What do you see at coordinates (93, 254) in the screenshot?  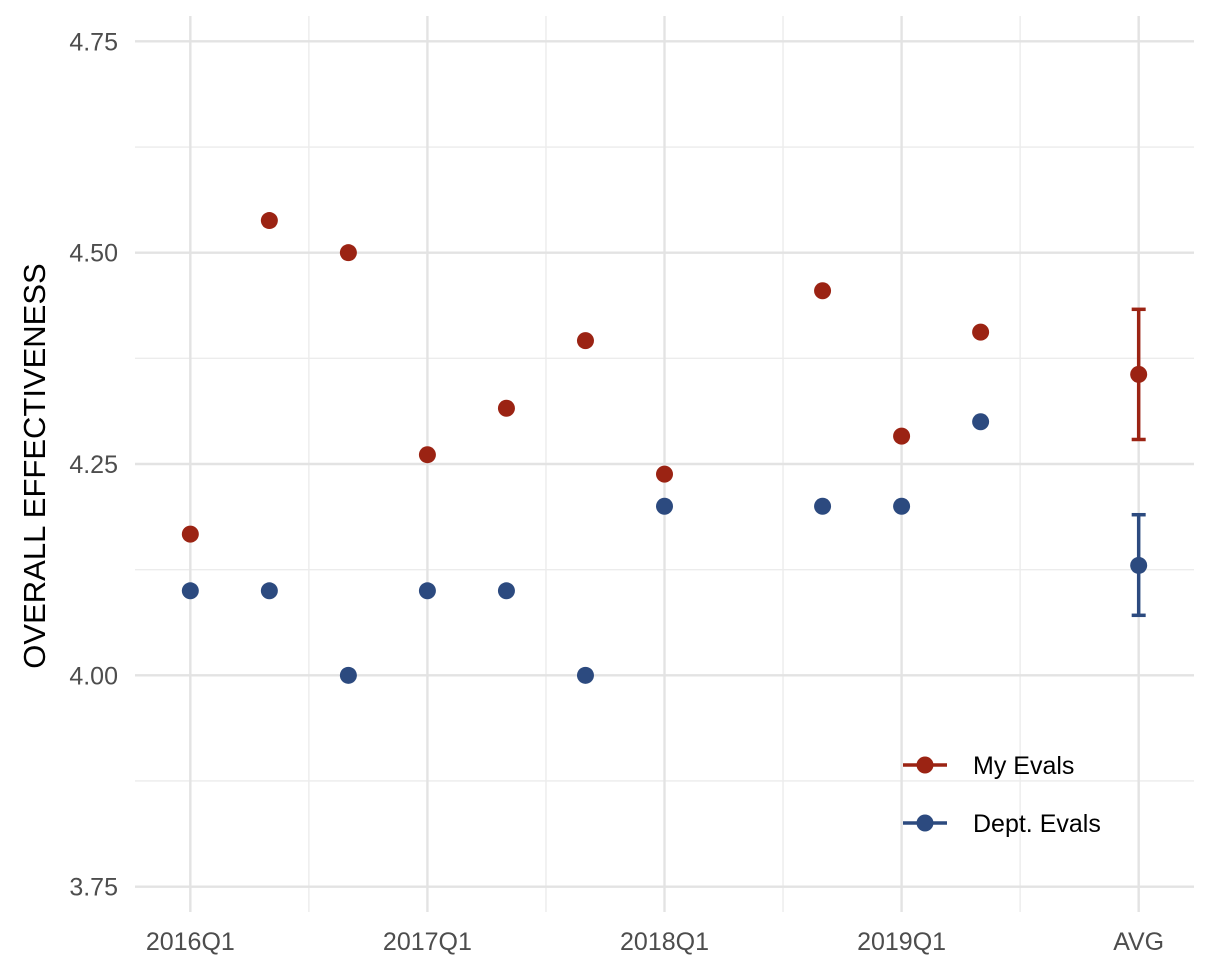 I see `y-tick-label: 4.50` at bounding box center [93, 254].